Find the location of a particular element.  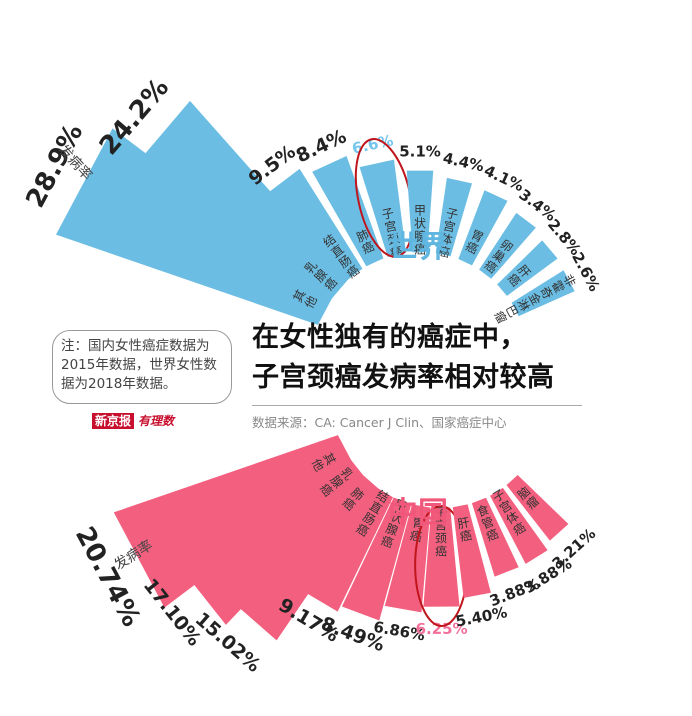

svg-text: 奇 is located at coordinates (546, 292).